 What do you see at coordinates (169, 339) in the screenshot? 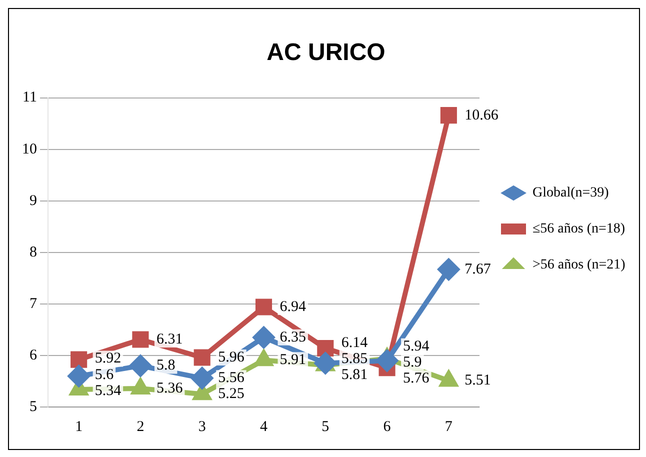
I see `data-label: 6.31` at bounding box center [169, 339].